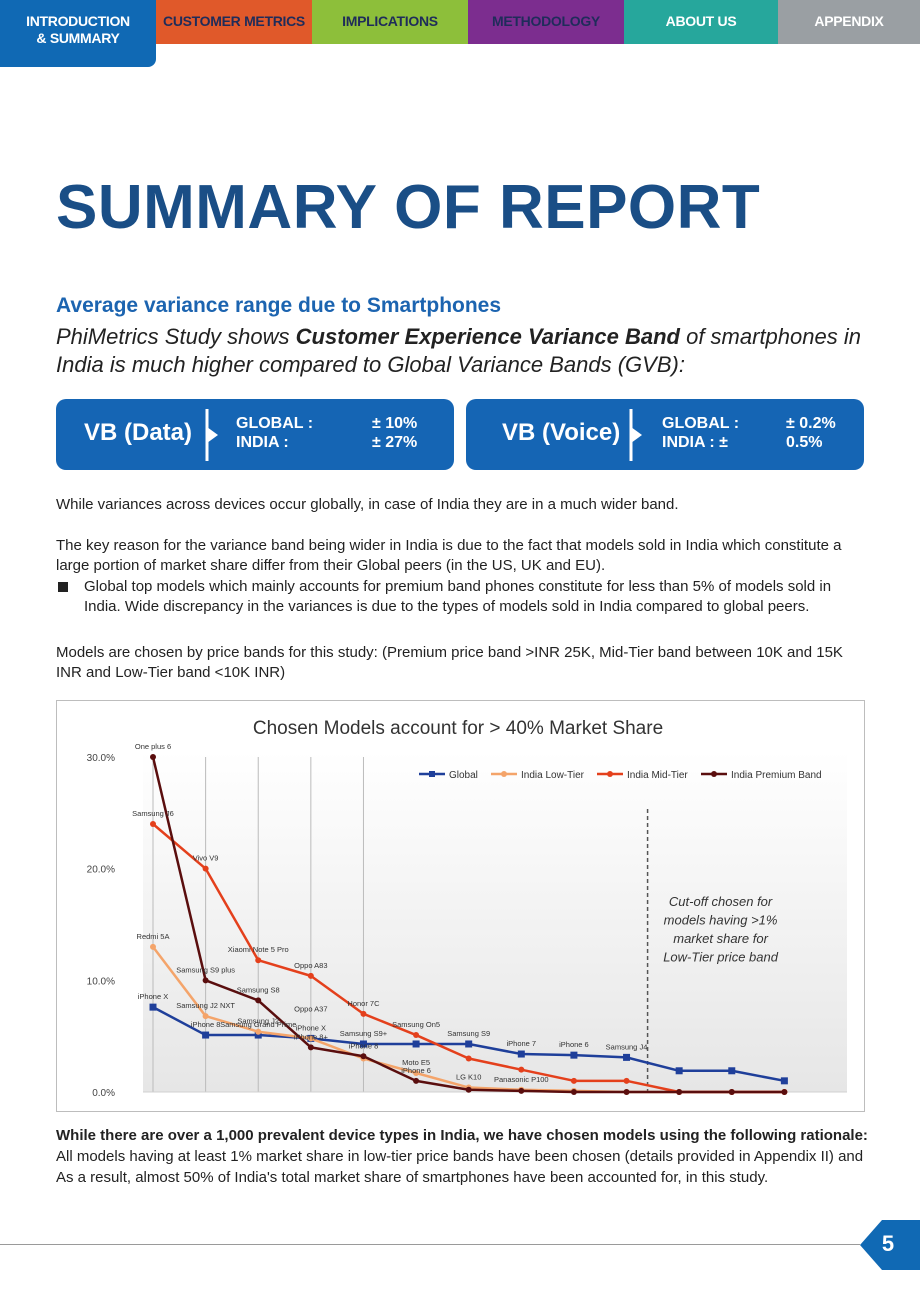 The width and height of the screenshot is (920, 1302). I want to click on tab-label: CUSTOMER METRICS, so click(234, 21).